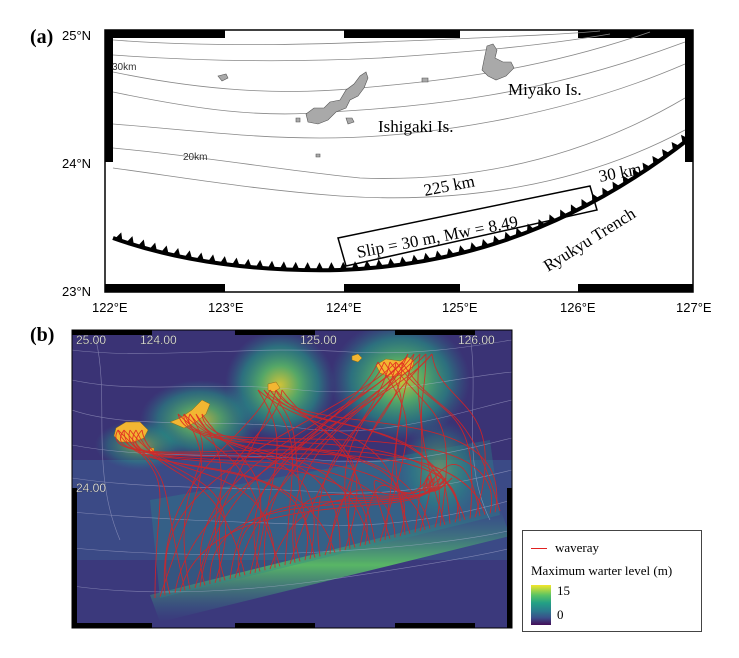 This screenshot has height=658, width=739. Describe the element at coordinates (42, 37) in the screenshot. I see `panel-a-label: (a)` at that location.